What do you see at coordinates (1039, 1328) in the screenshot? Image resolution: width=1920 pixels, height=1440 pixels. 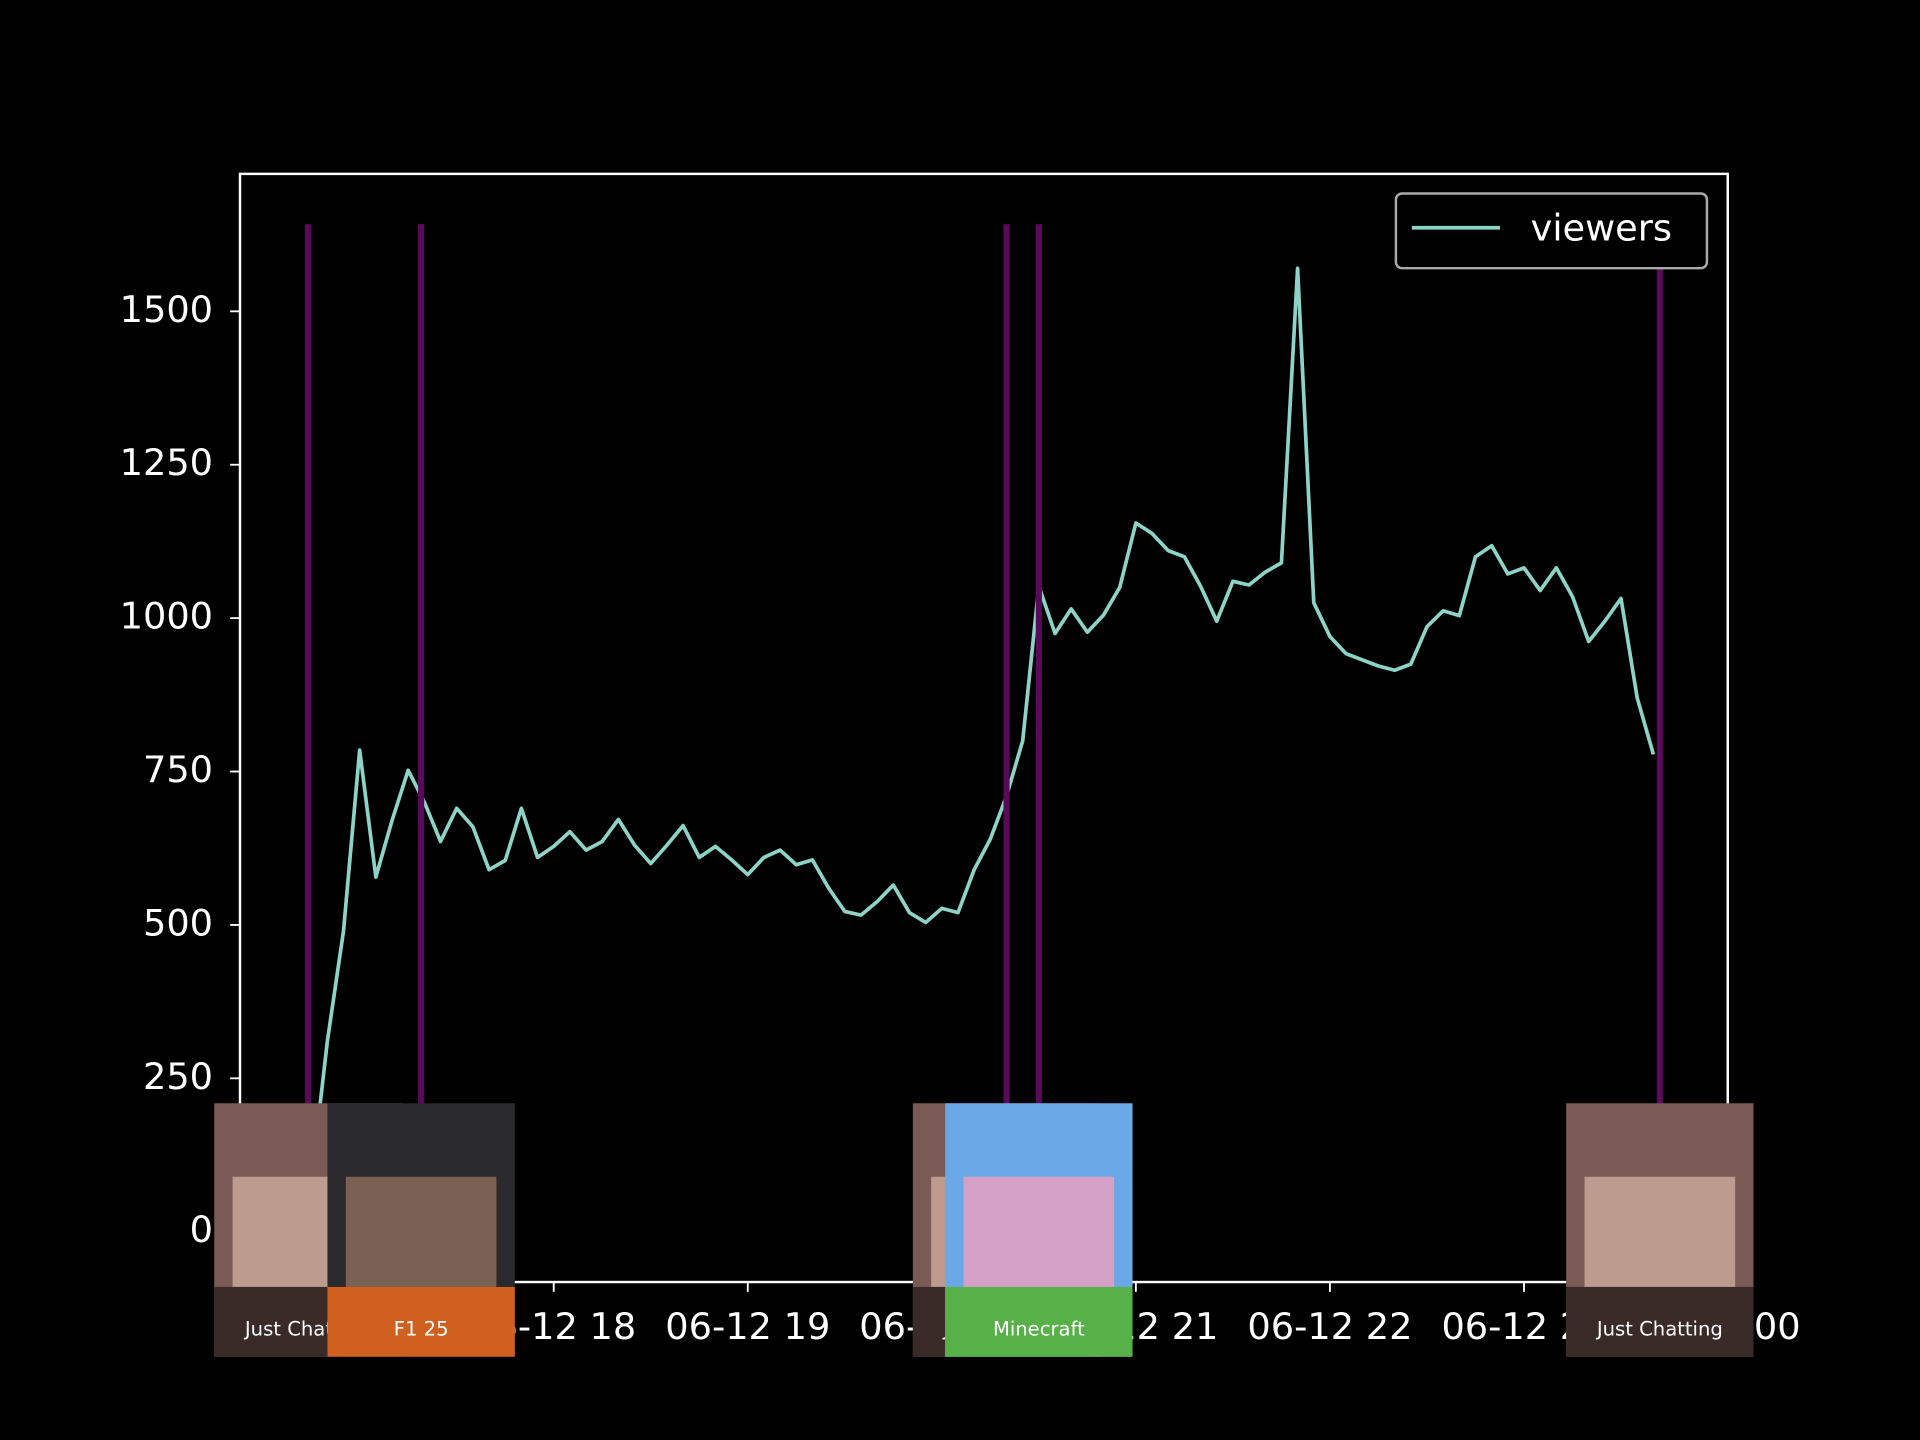 I see `thumbnail-label: Minecraft` at bounding box center [1039, 1328].